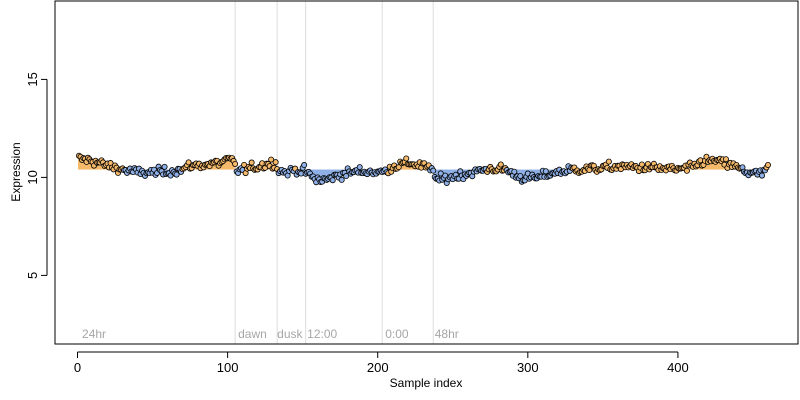  I want to click on segment-annotation: dawn, so click(252, 334).